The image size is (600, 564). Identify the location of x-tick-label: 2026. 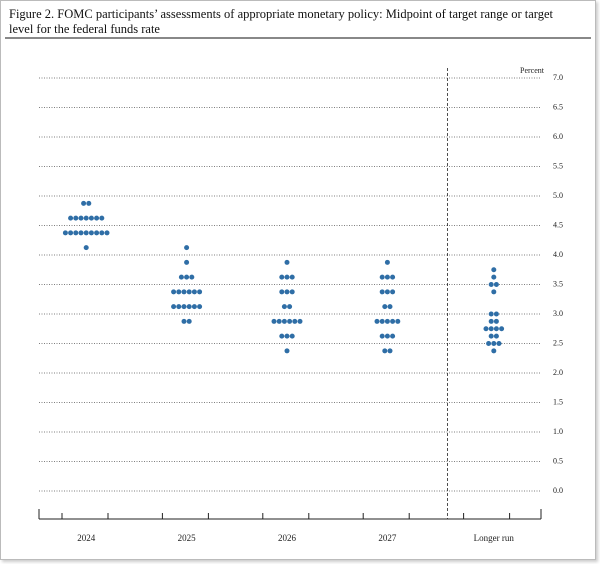
(287, 538).